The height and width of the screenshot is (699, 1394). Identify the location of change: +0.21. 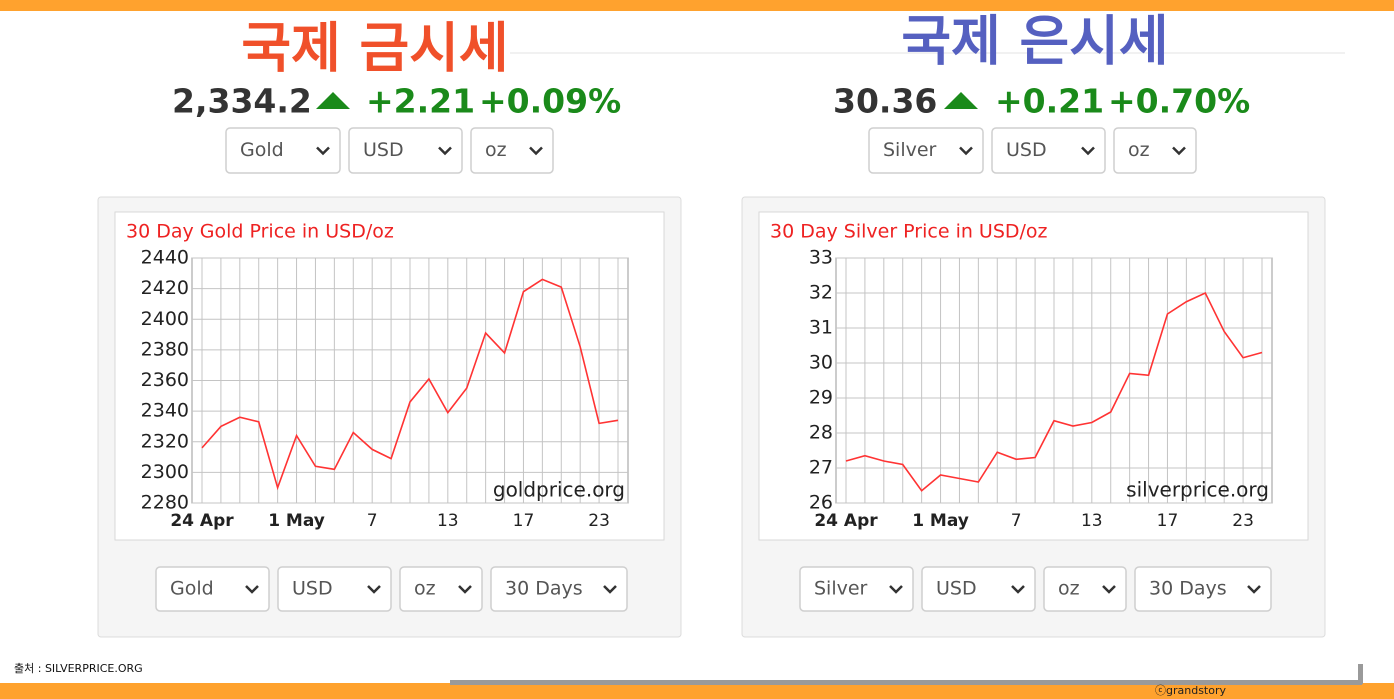
(1049, 101).